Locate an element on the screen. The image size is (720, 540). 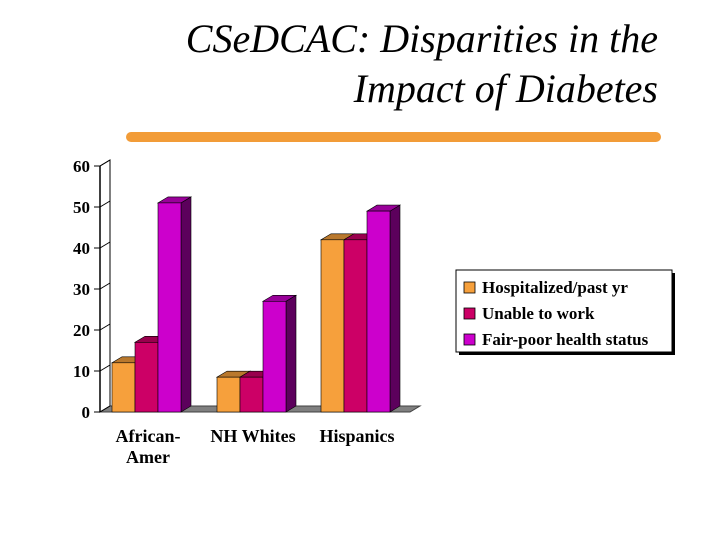
category-labels: African-Amer NH Whites Hispanics is located at coordinates (255, 446).